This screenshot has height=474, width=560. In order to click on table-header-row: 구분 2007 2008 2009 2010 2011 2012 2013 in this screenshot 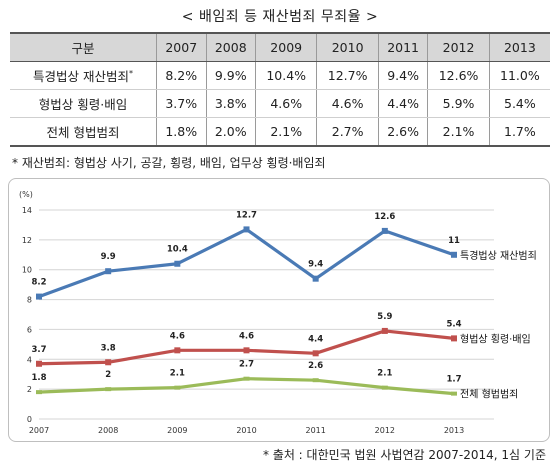, I will do `click(280, 47)`.